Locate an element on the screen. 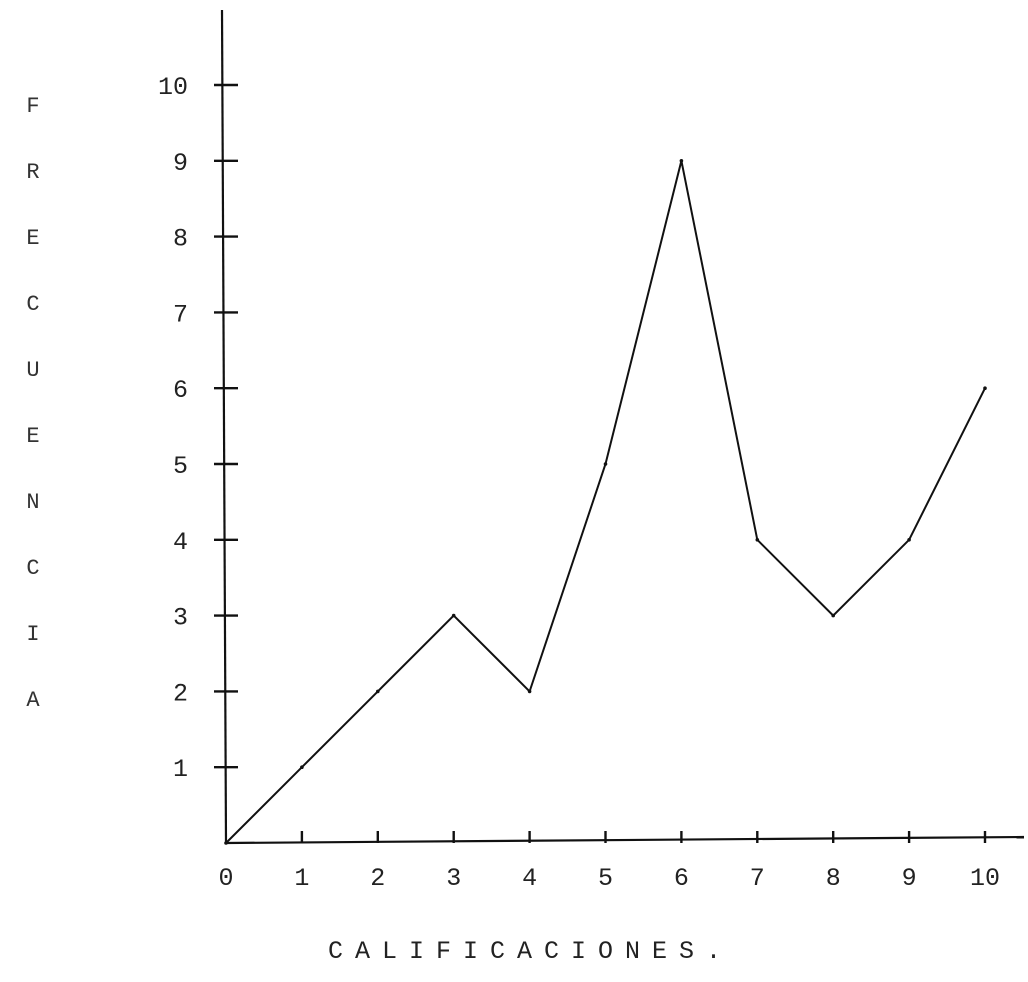 The height and width of the screenshot is (982, 1028). y-tick-label: 6 is located at coordinates (180, 390).